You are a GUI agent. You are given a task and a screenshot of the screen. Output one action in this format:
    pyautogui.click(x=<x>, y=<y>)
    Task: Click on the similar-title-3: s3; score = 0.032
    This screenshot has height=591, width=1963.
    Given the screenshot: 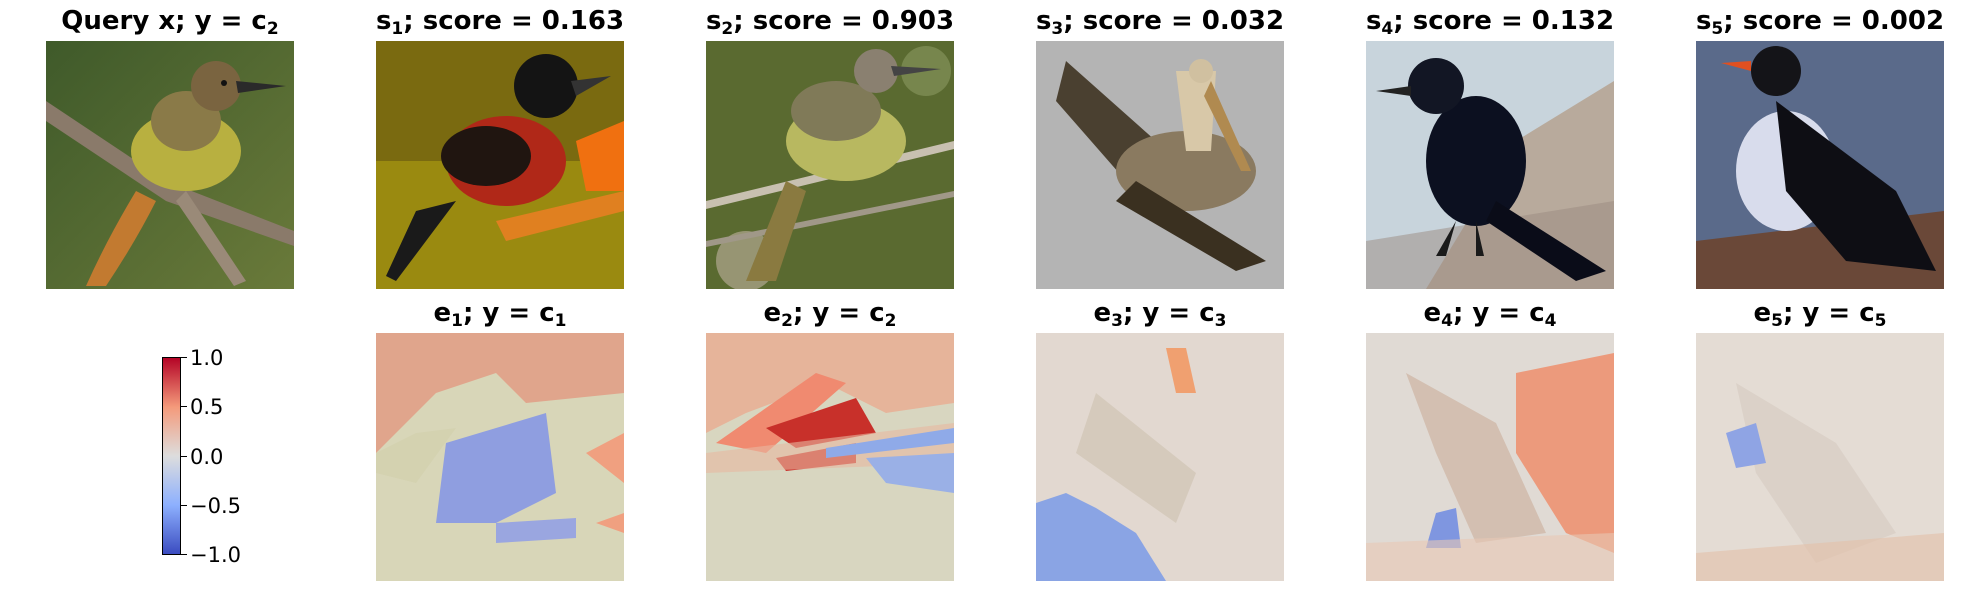 What is the action you would take?
    pyautogui.click(x=1160, y=22)
    